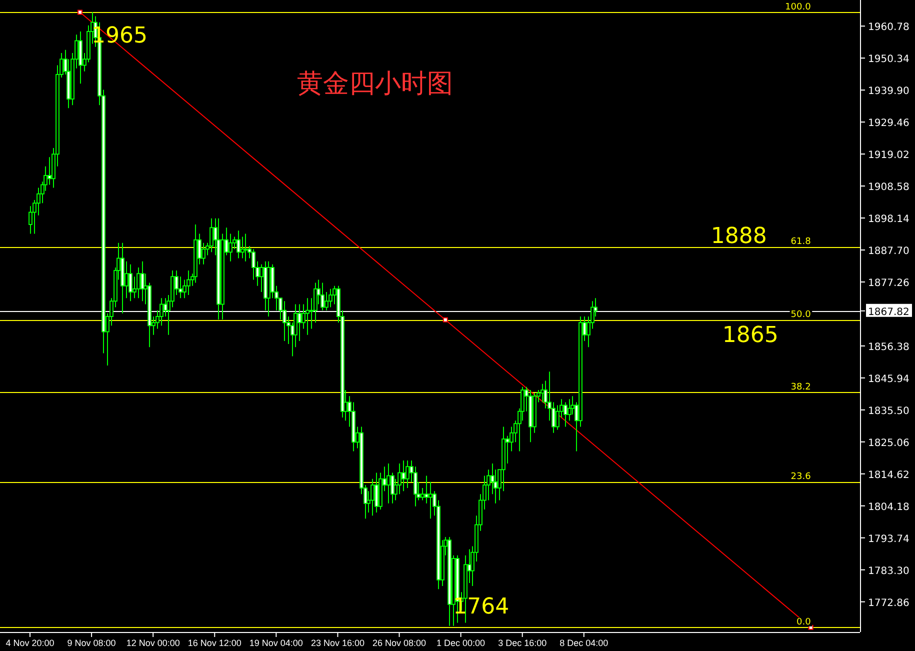 This screenshot has width=915, height=651. What do you see at coordinates (889, 219) in the screenshot?
I see `y-tick-label: 1898.14` at bounding box center [889, 219].